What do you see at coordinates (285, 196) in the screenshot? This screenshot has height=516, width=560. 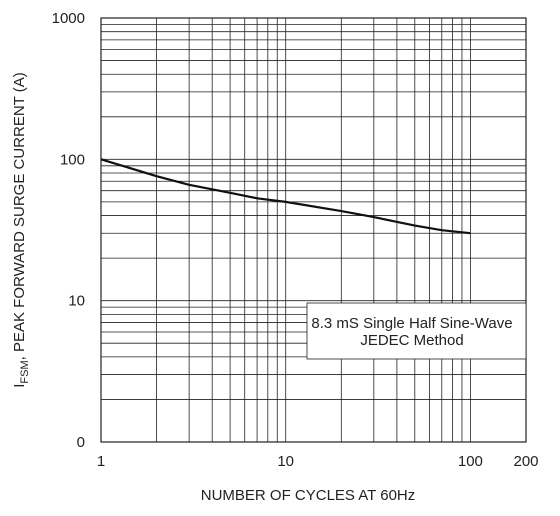 I see `data-line` at bounding box center [285, 196].